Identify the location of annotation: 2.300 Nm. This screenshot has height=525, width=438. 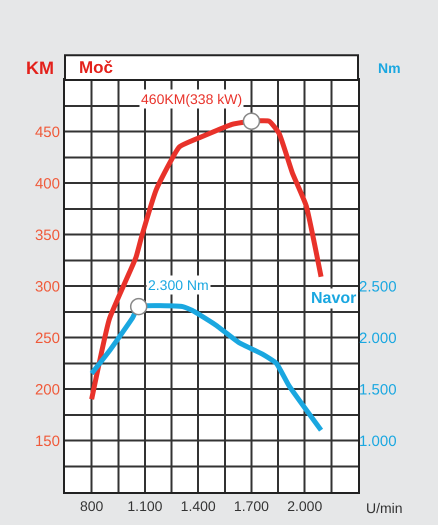
(178, 285).